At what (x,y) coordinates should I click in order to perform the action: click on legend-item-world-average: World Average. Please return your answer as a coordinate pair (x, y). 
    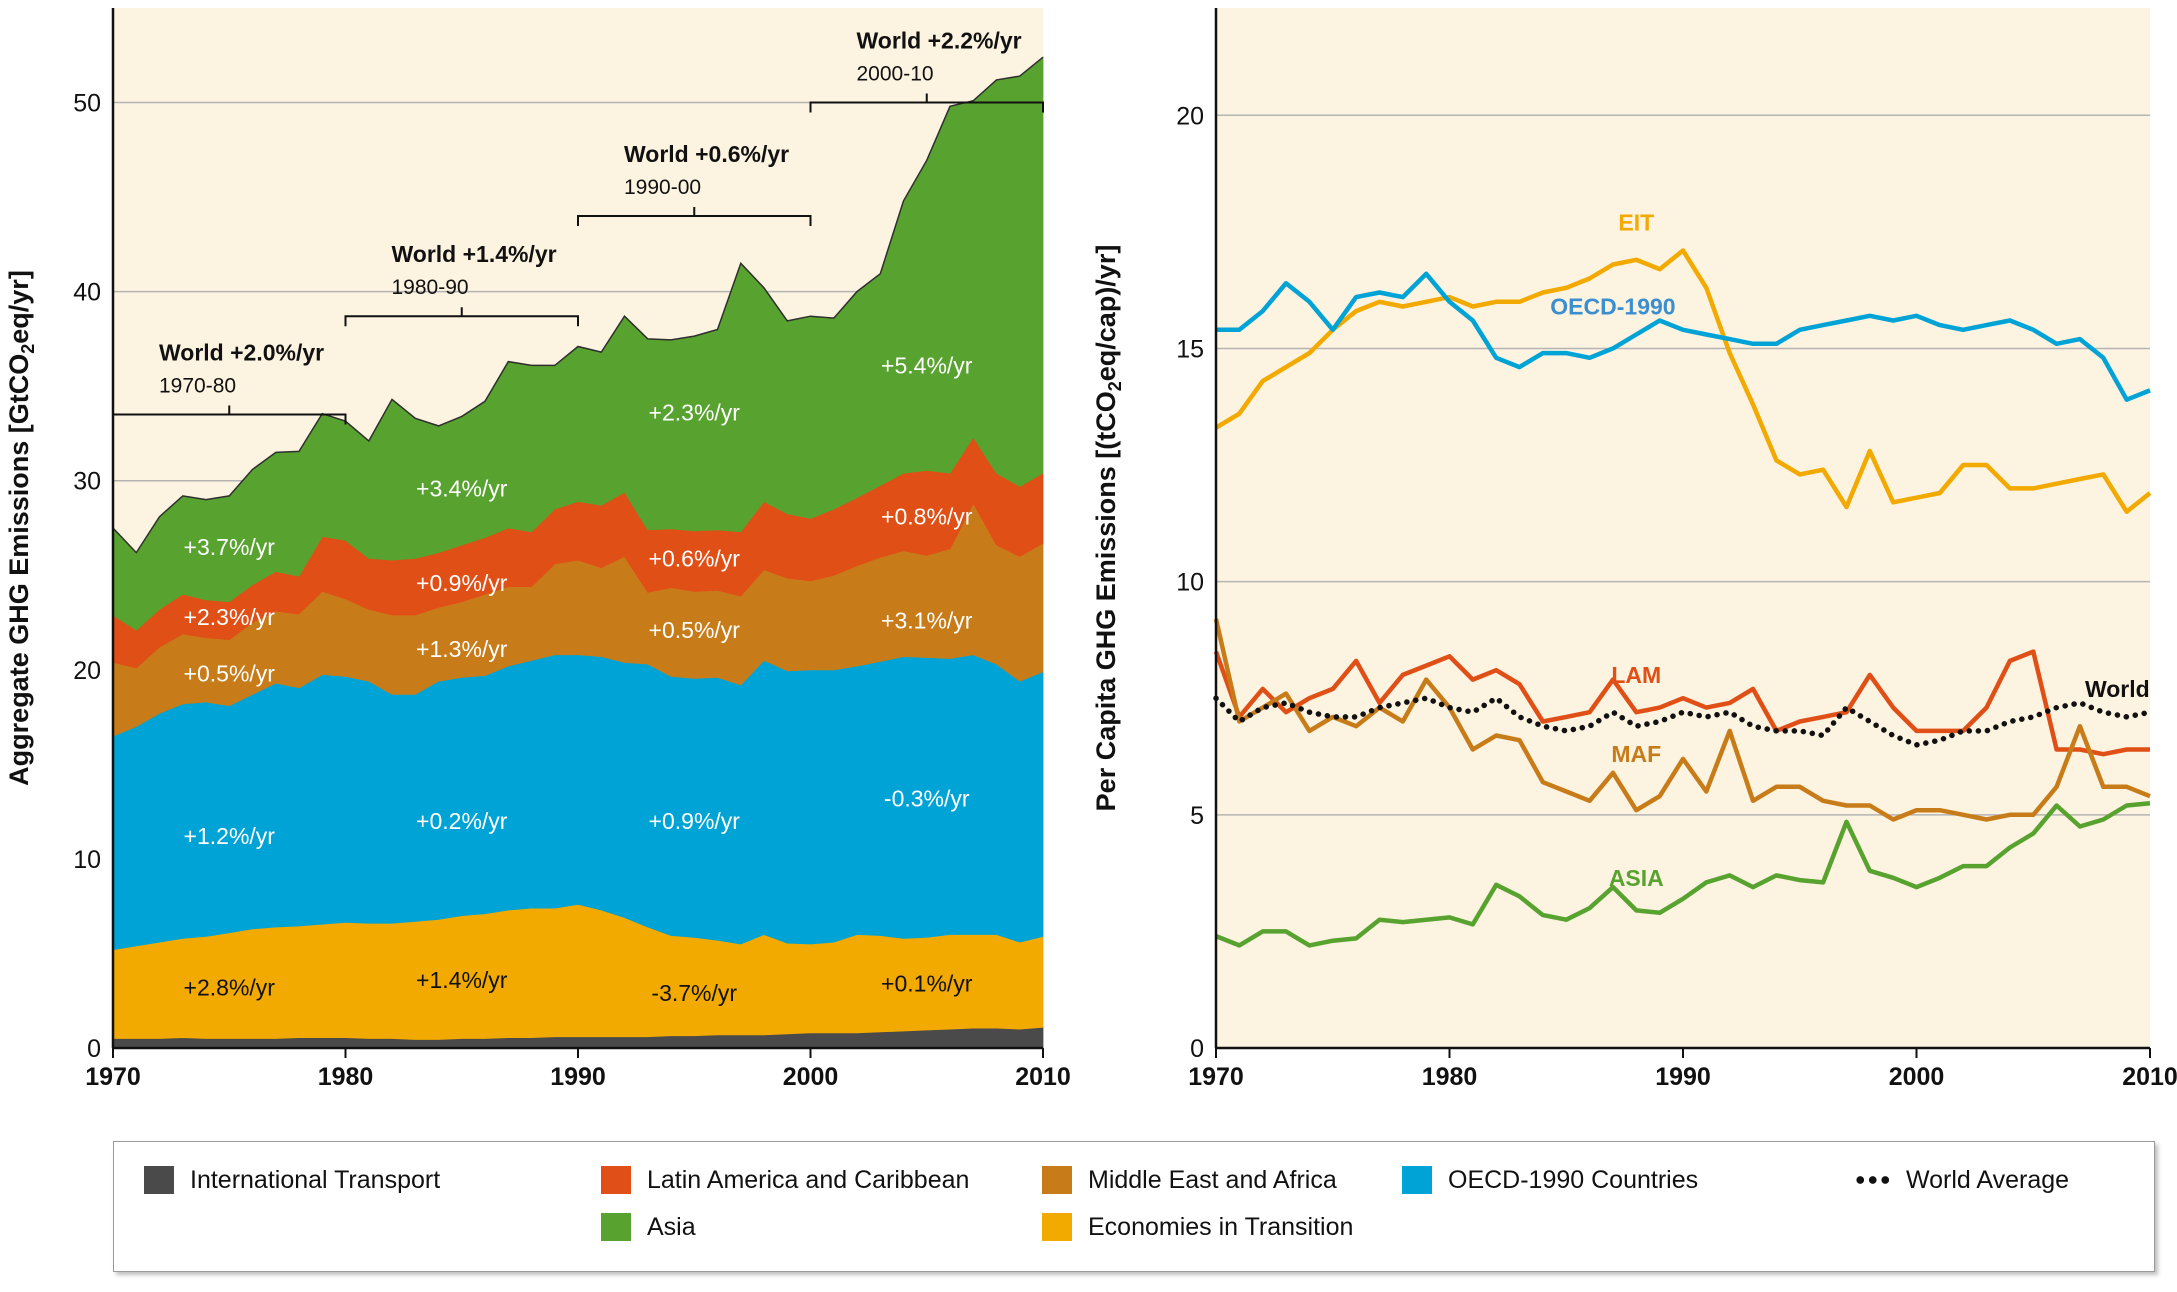
    Looking at the image, I should click on (1961, 1180).